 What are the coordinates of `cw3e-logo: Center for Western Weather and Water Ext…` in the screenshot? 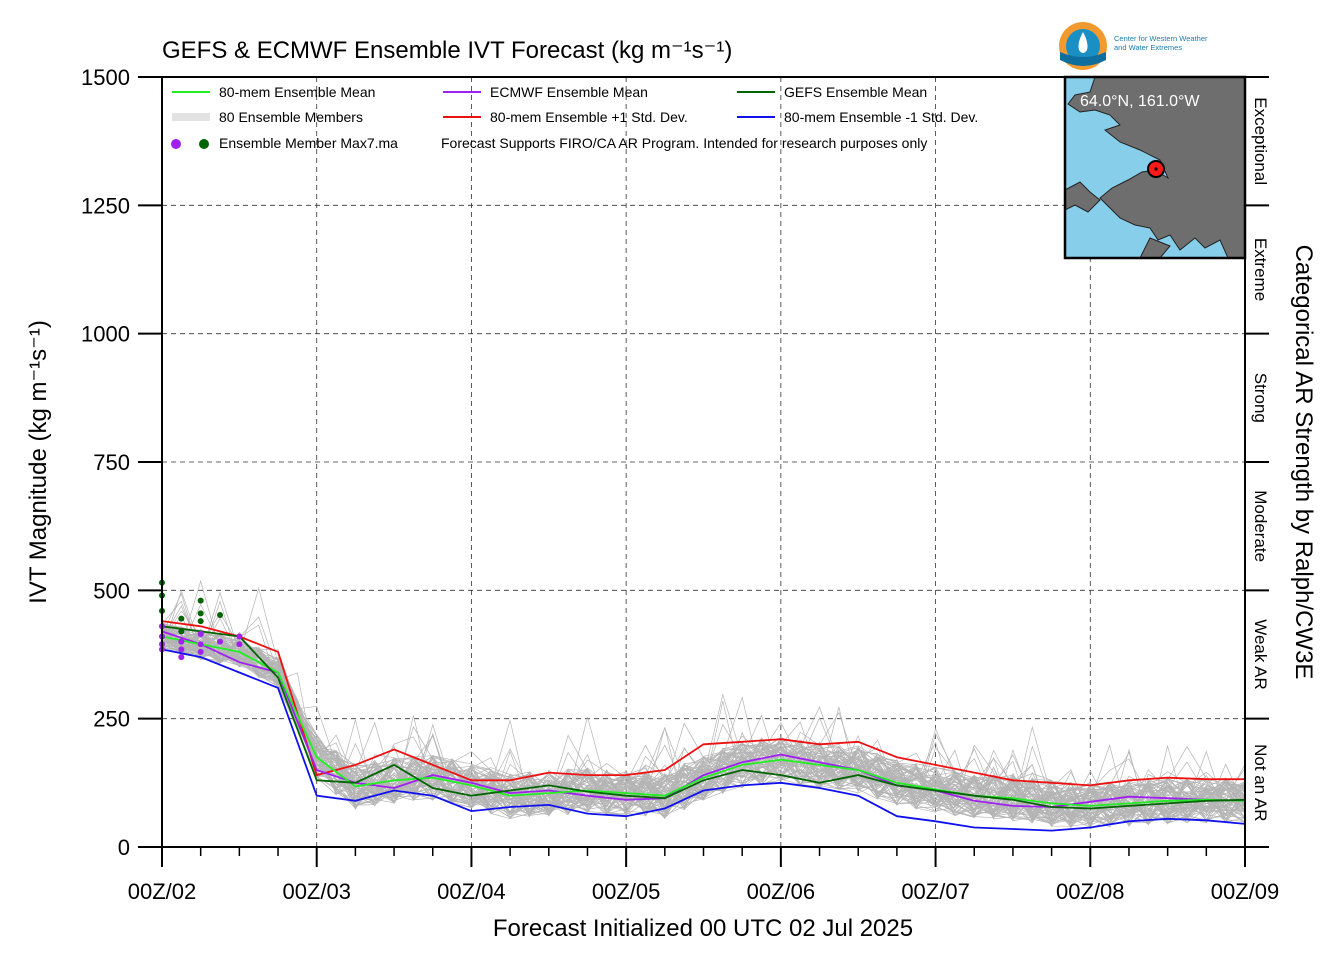 It's located at (1133, 46).